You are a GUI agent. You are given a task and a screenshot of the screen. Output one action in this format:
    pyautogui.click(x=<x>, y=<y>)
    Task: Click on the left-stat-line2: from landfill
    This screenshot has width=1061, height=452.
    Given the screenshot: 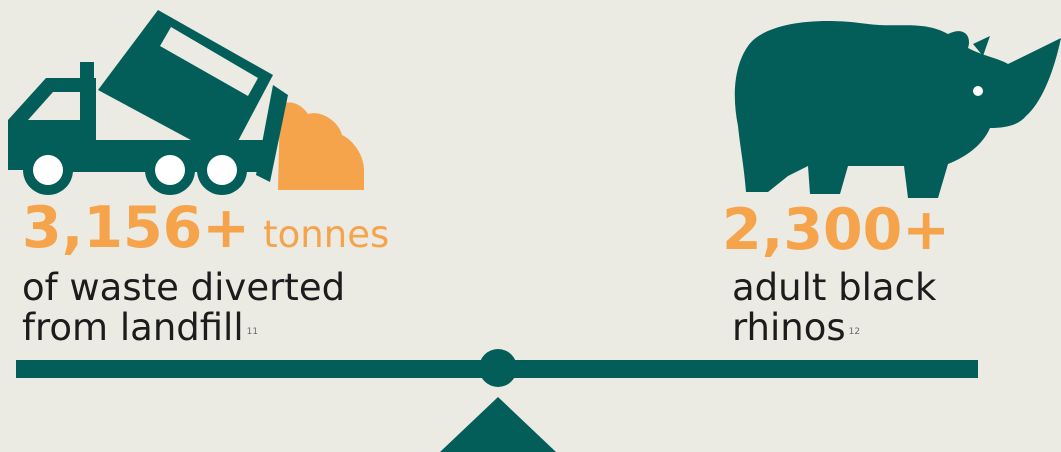 What is the action you would take?
    pyautogui.click(x=133, y=327)
    